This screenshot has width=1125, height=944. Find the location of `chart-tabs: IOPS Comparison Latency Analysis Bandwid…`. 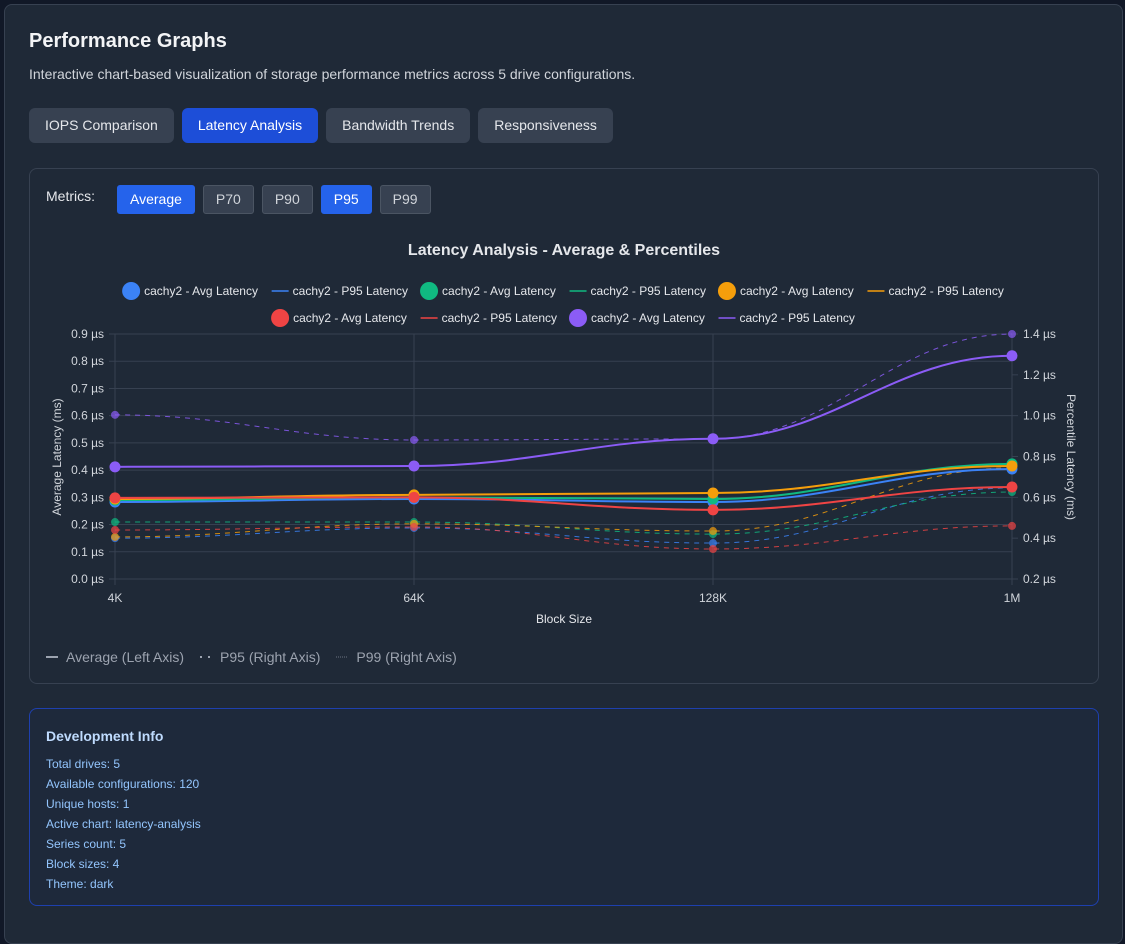

chart-tabs: IOPS Comparison Latency Analysis Bandwid… is located at coordinates (321, 125).